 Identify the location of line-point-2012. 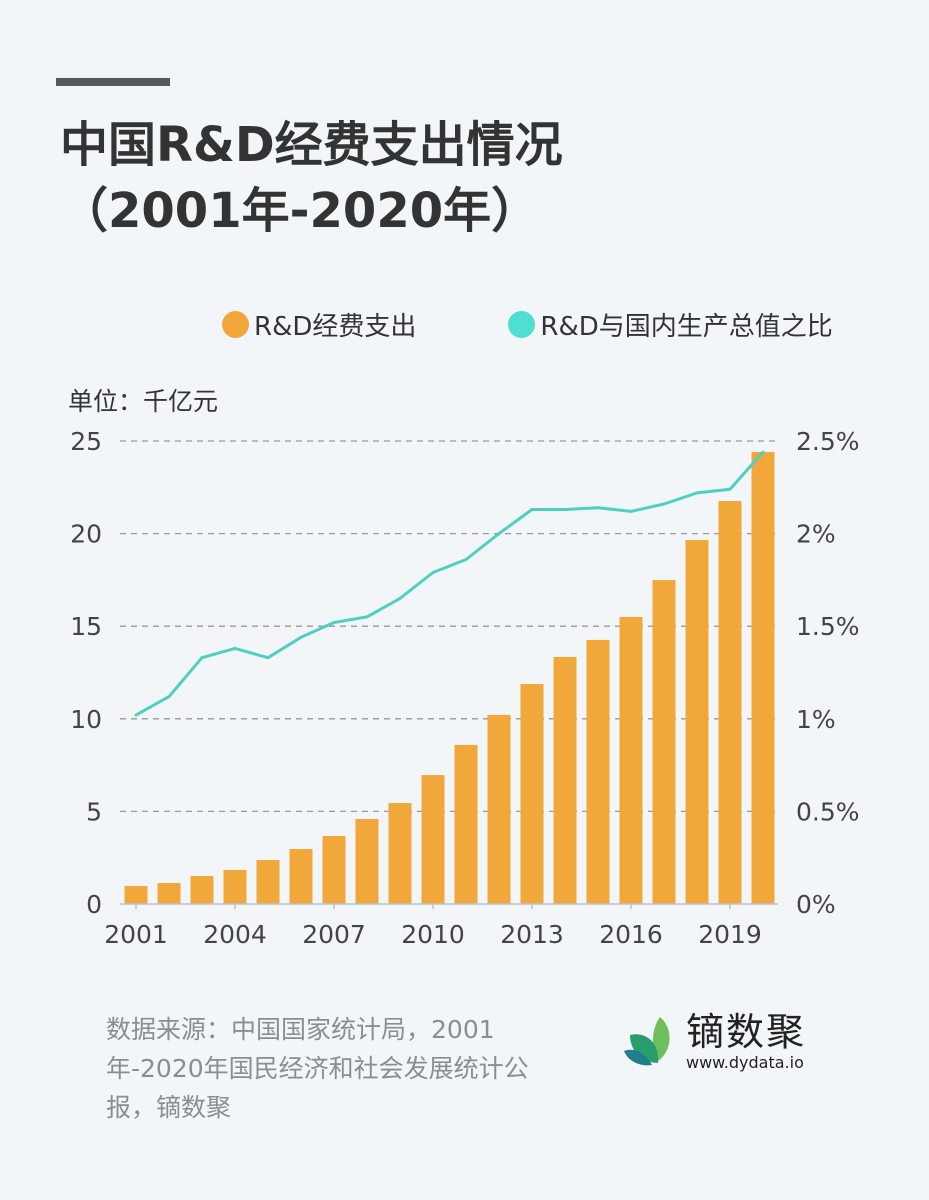
(499, 534).